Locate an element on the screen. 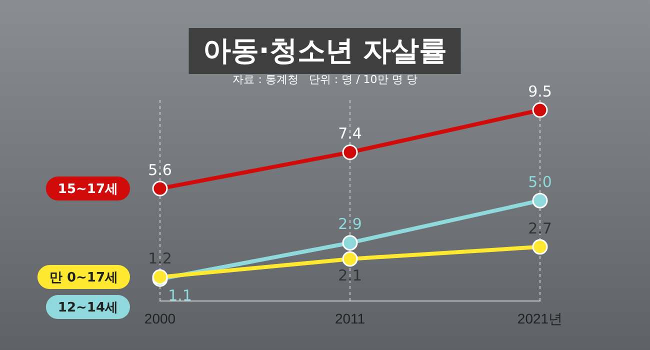  data-label: 1.1 is located at coordinates (180, 295).